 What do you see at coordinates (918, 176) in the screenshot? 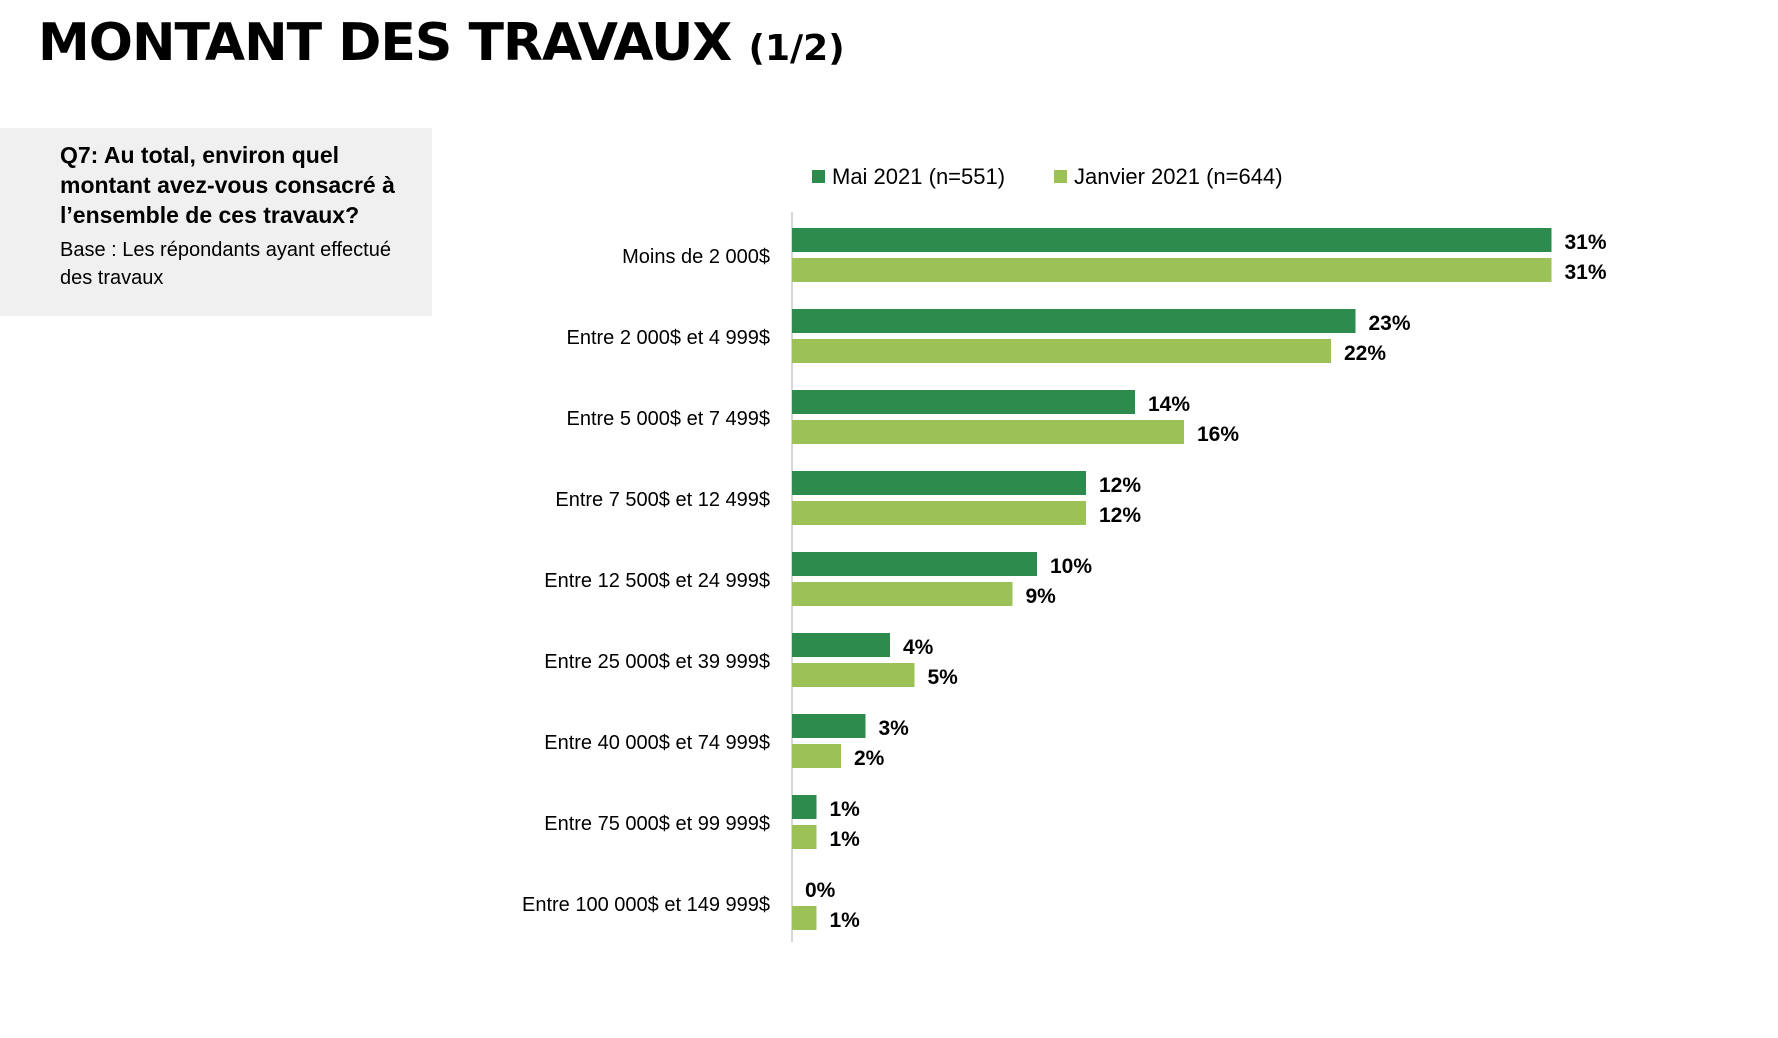
I see `legend-label: Mai 2021 (n=551)` at bounding box center [918, 176].